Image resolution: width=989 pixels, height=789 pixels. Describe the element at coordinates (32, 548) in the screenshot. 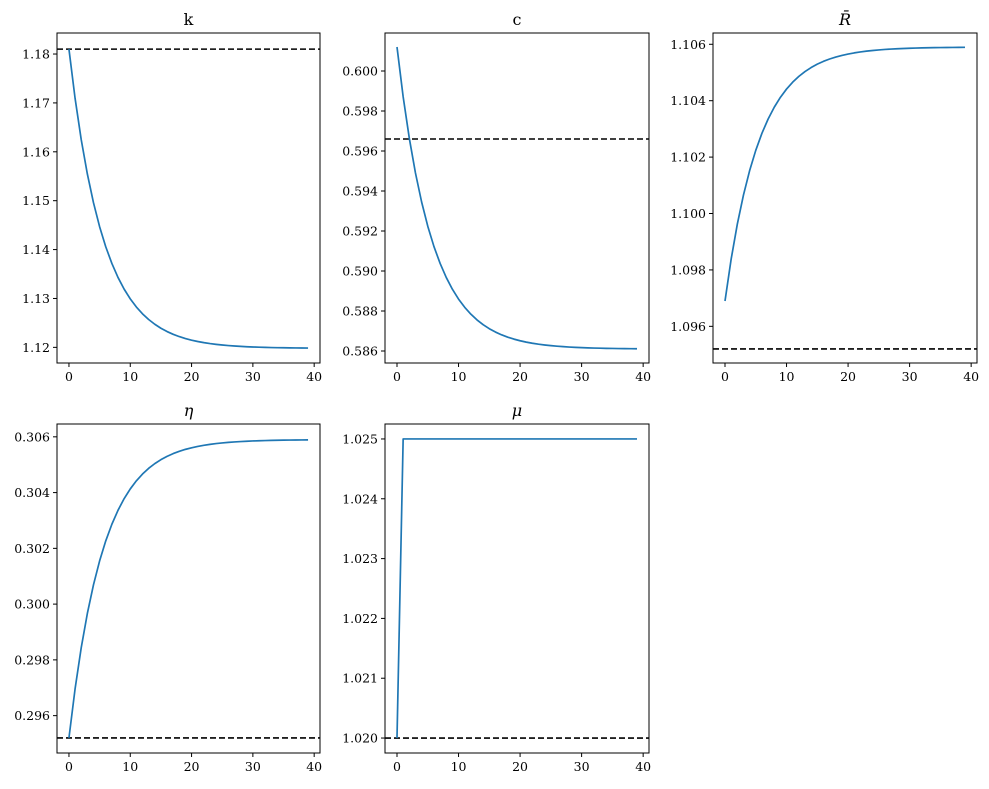

I see `y-tick-label: 0.302` at that location.